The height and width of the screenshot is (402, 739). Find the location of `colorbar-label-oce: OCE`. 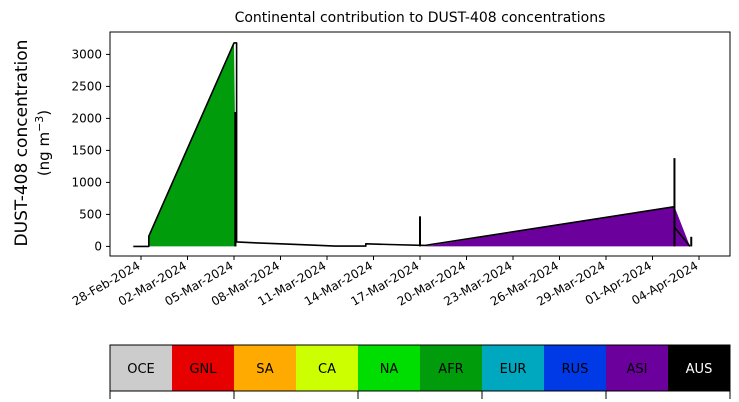

colorbar-label-oce: OCE is located at coordinates (141, 369).